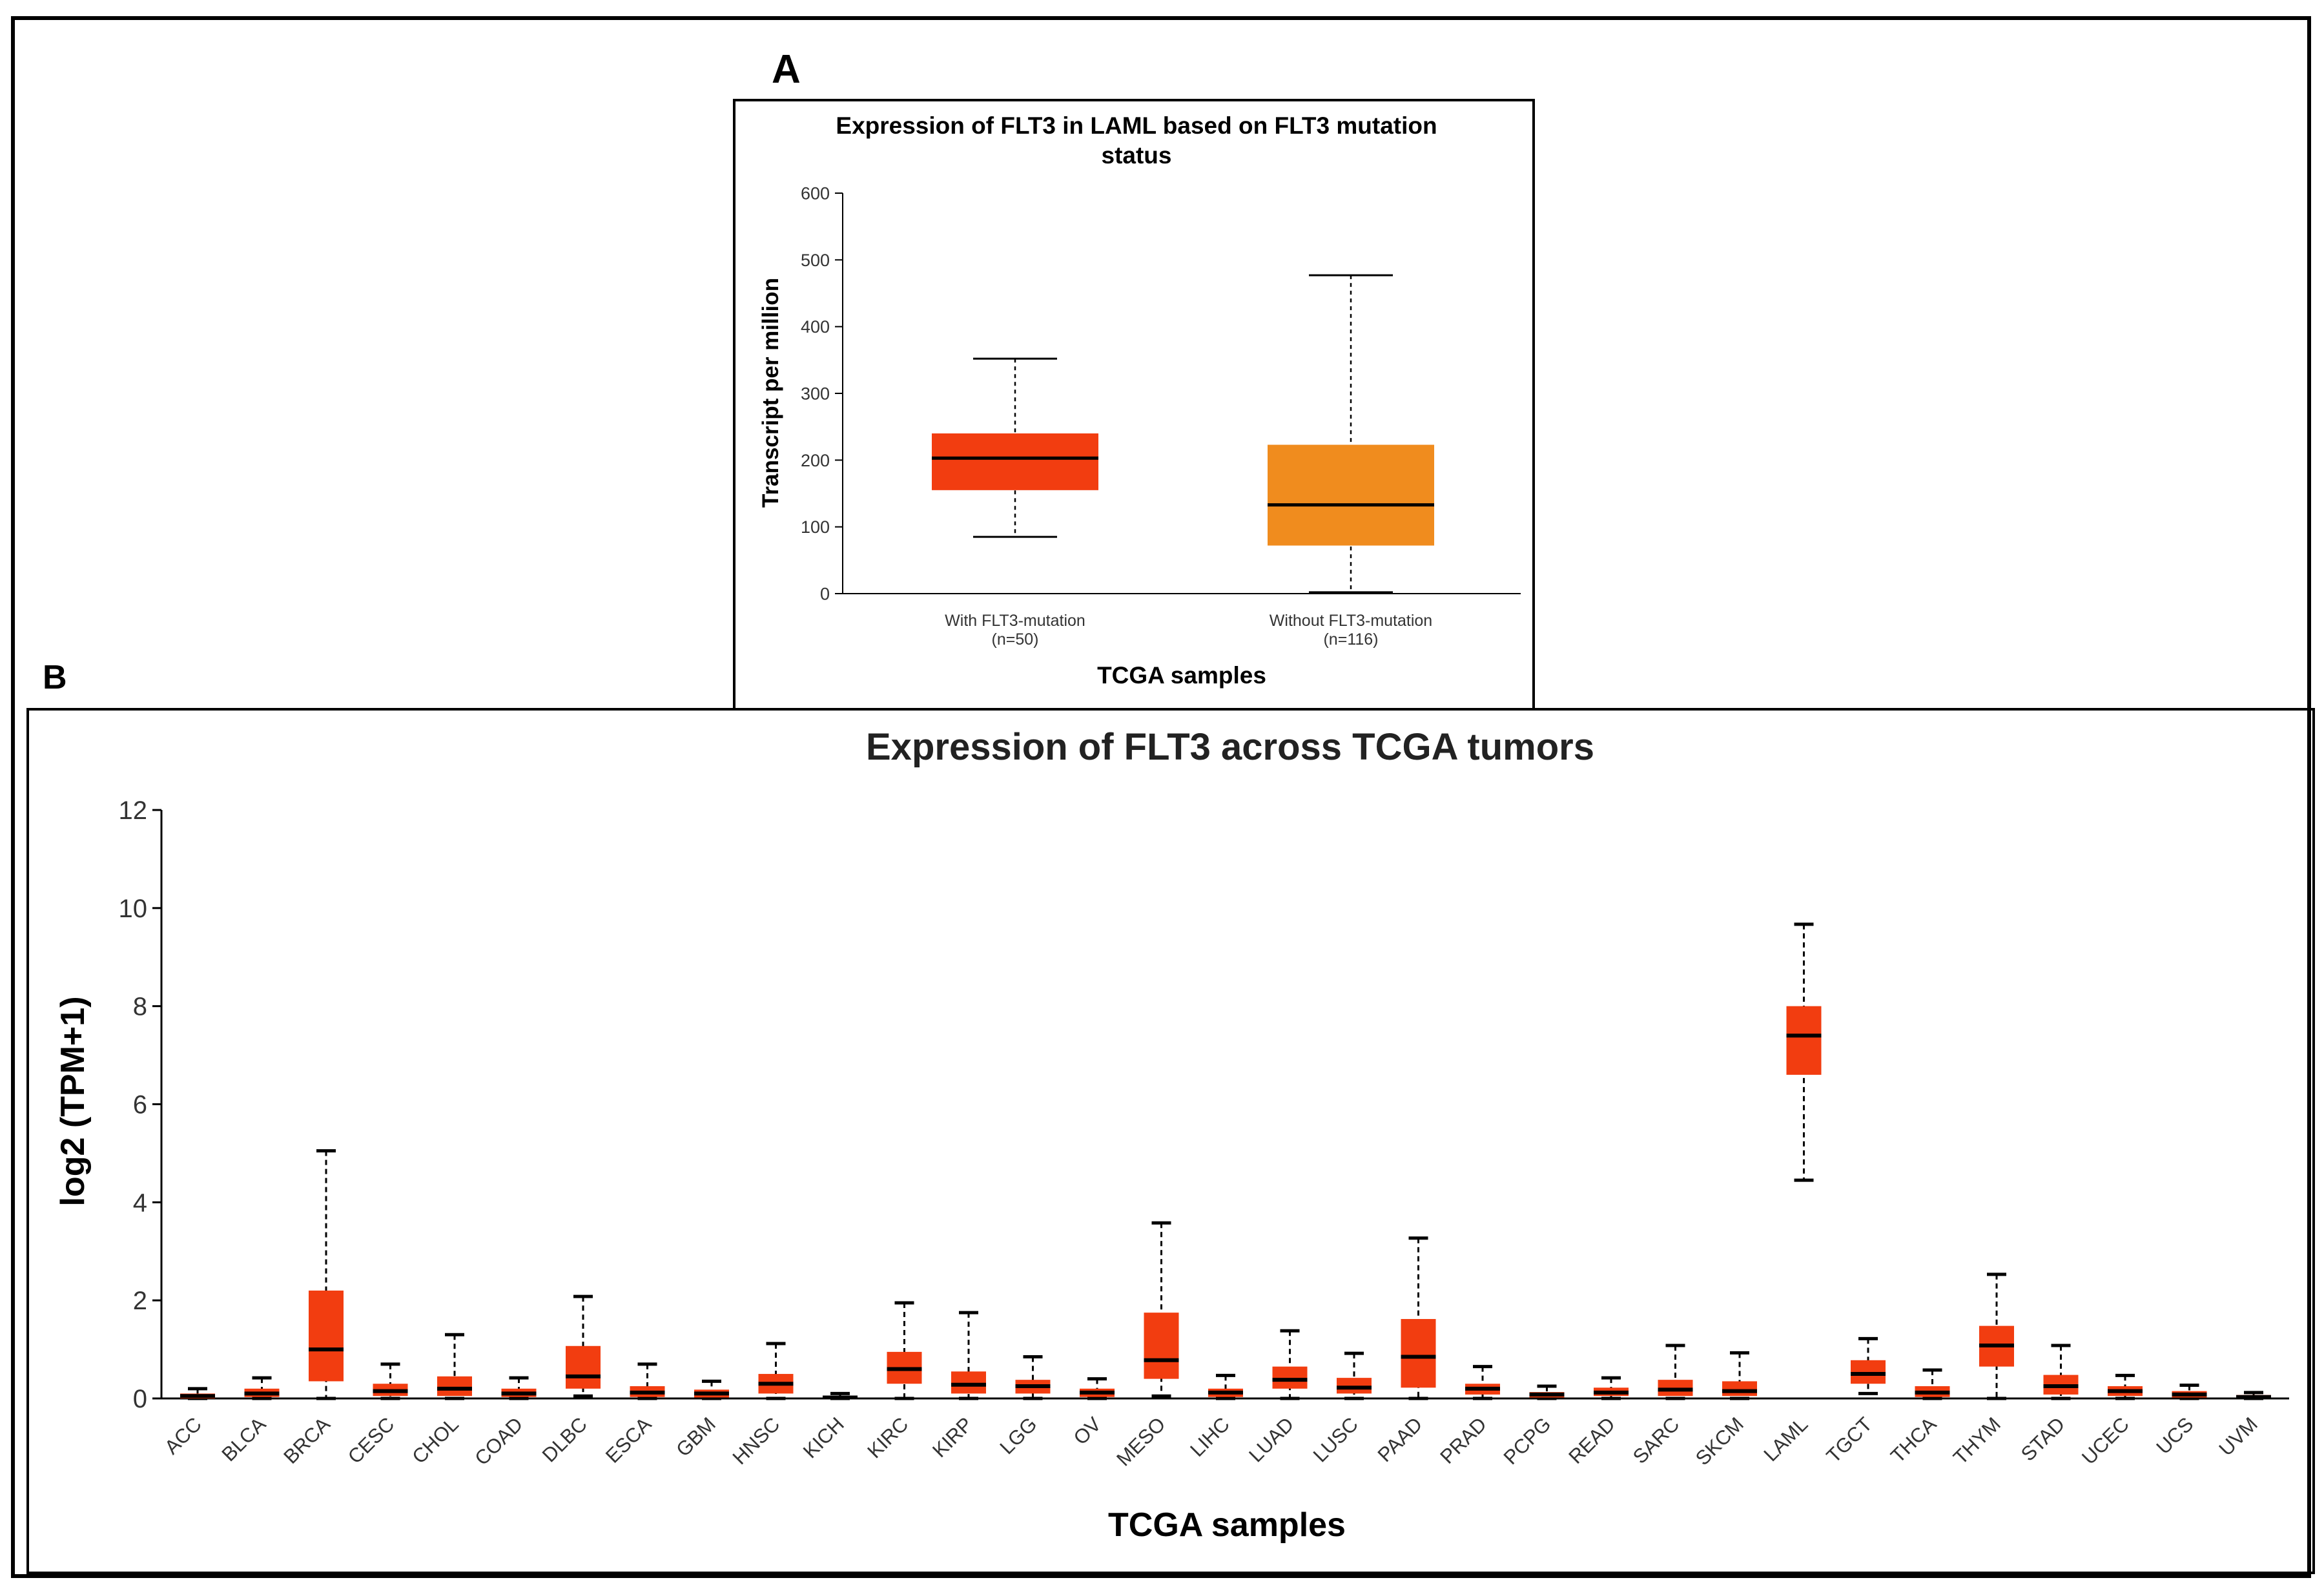  I want to click on panel-b-box-ucs: UCS, so click(2179, 1421).